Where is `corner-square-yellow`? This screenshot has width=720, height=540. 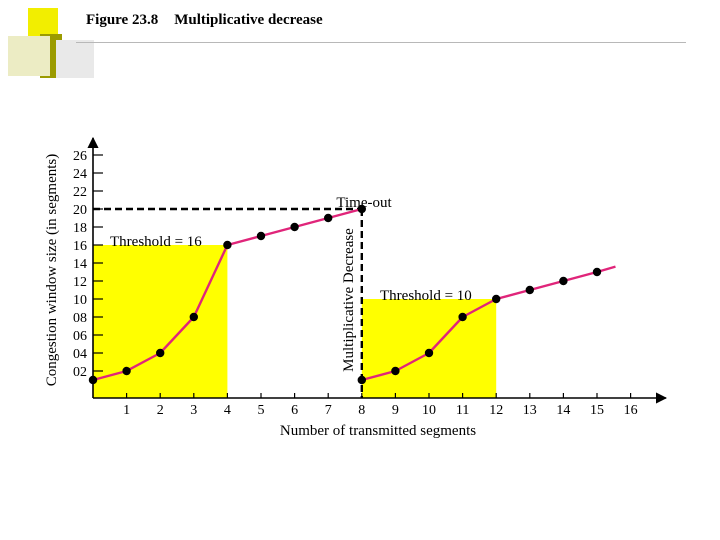
corner-square-yellow is located at coordinates (43, 23).